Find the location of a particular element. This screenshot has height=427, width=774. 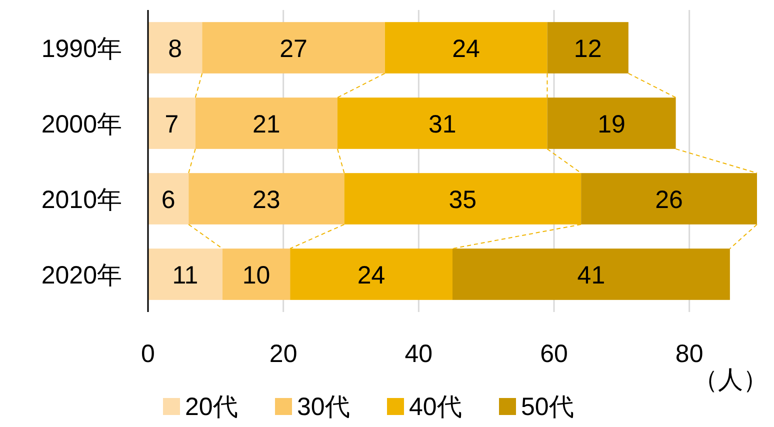

data-label: 8 is located at coordinates (175, 48).